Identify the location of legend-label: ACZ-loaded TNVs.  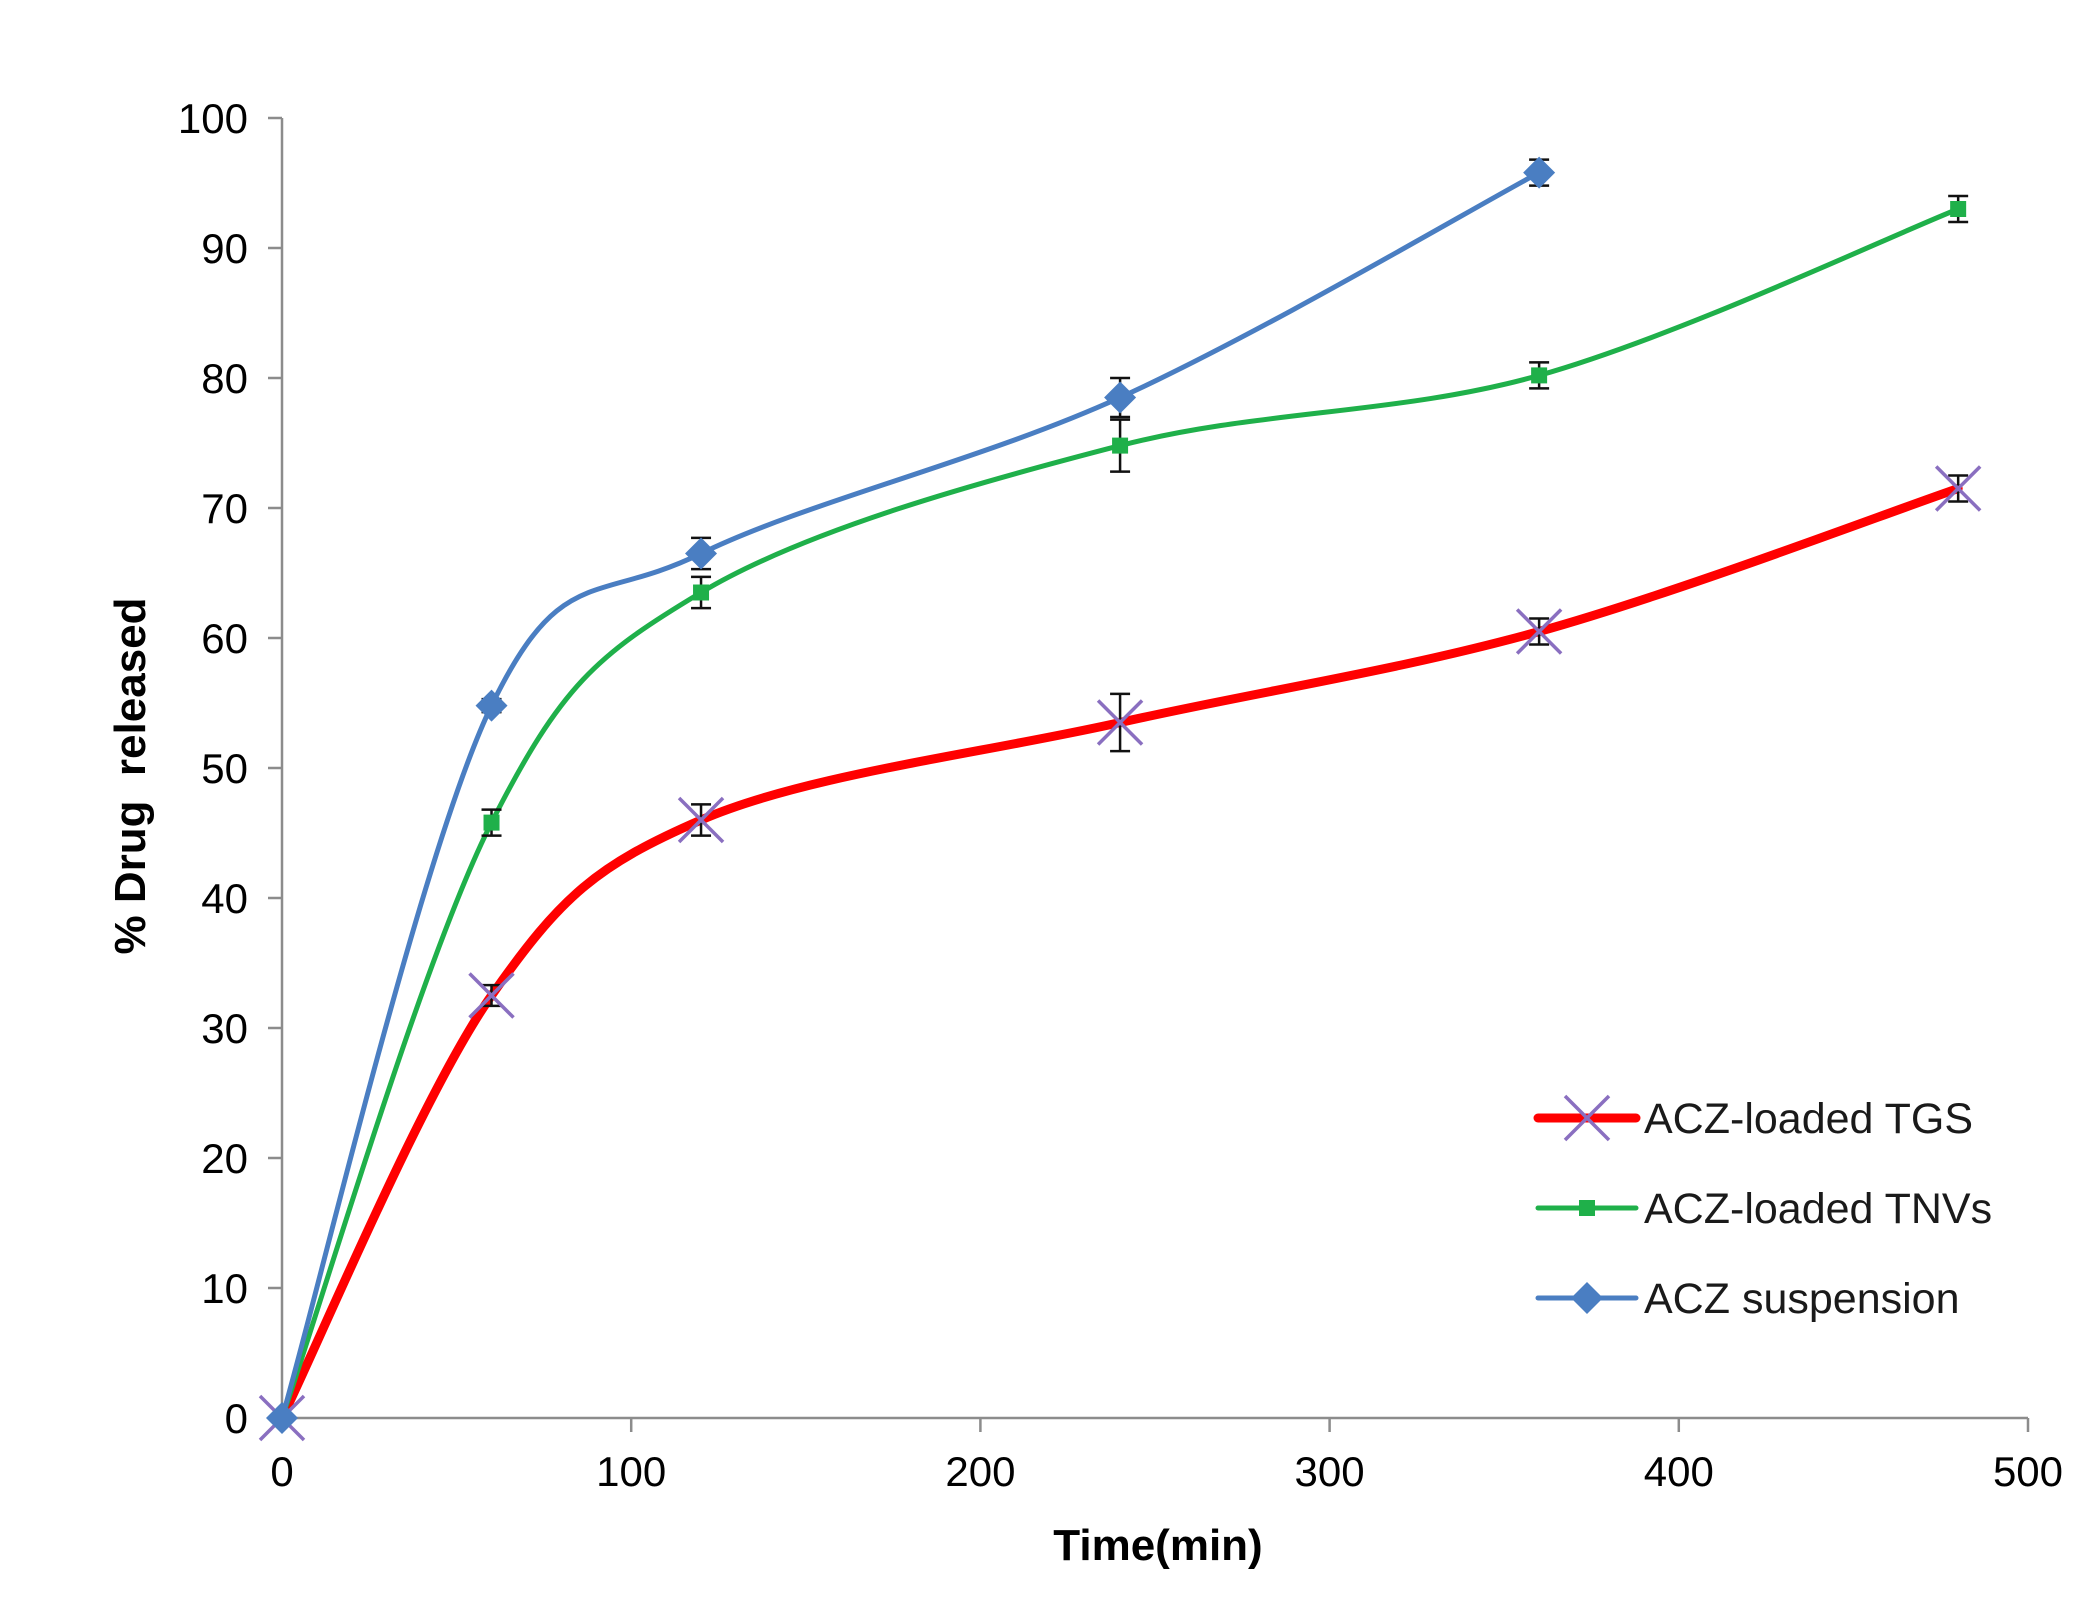
(1818, 1209).